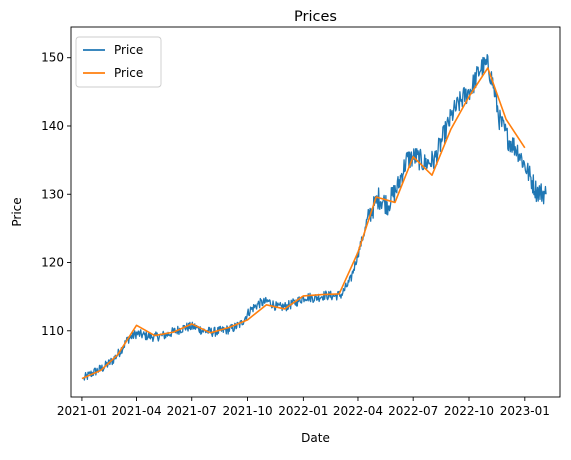 The image size is (571, 460). I want to click on y-axis-label: Price, so click(17, 211).